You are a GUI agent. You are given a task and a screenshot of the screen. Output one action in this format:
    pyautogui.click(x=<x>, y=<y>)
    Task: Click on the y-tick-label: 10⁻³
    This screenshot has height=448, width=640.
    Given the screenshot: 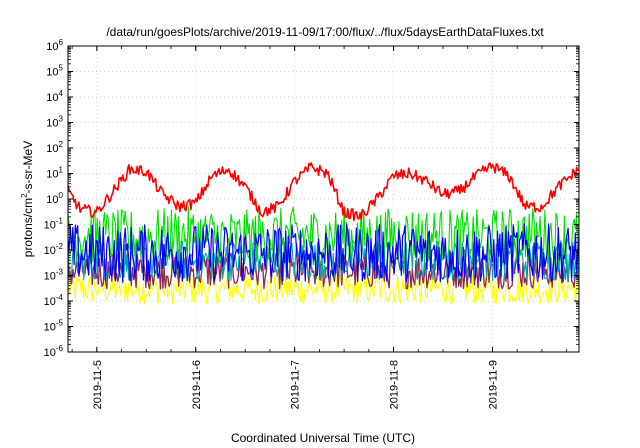 What is the action you would take?
    pyautogui.click(x=54, y=275)
    